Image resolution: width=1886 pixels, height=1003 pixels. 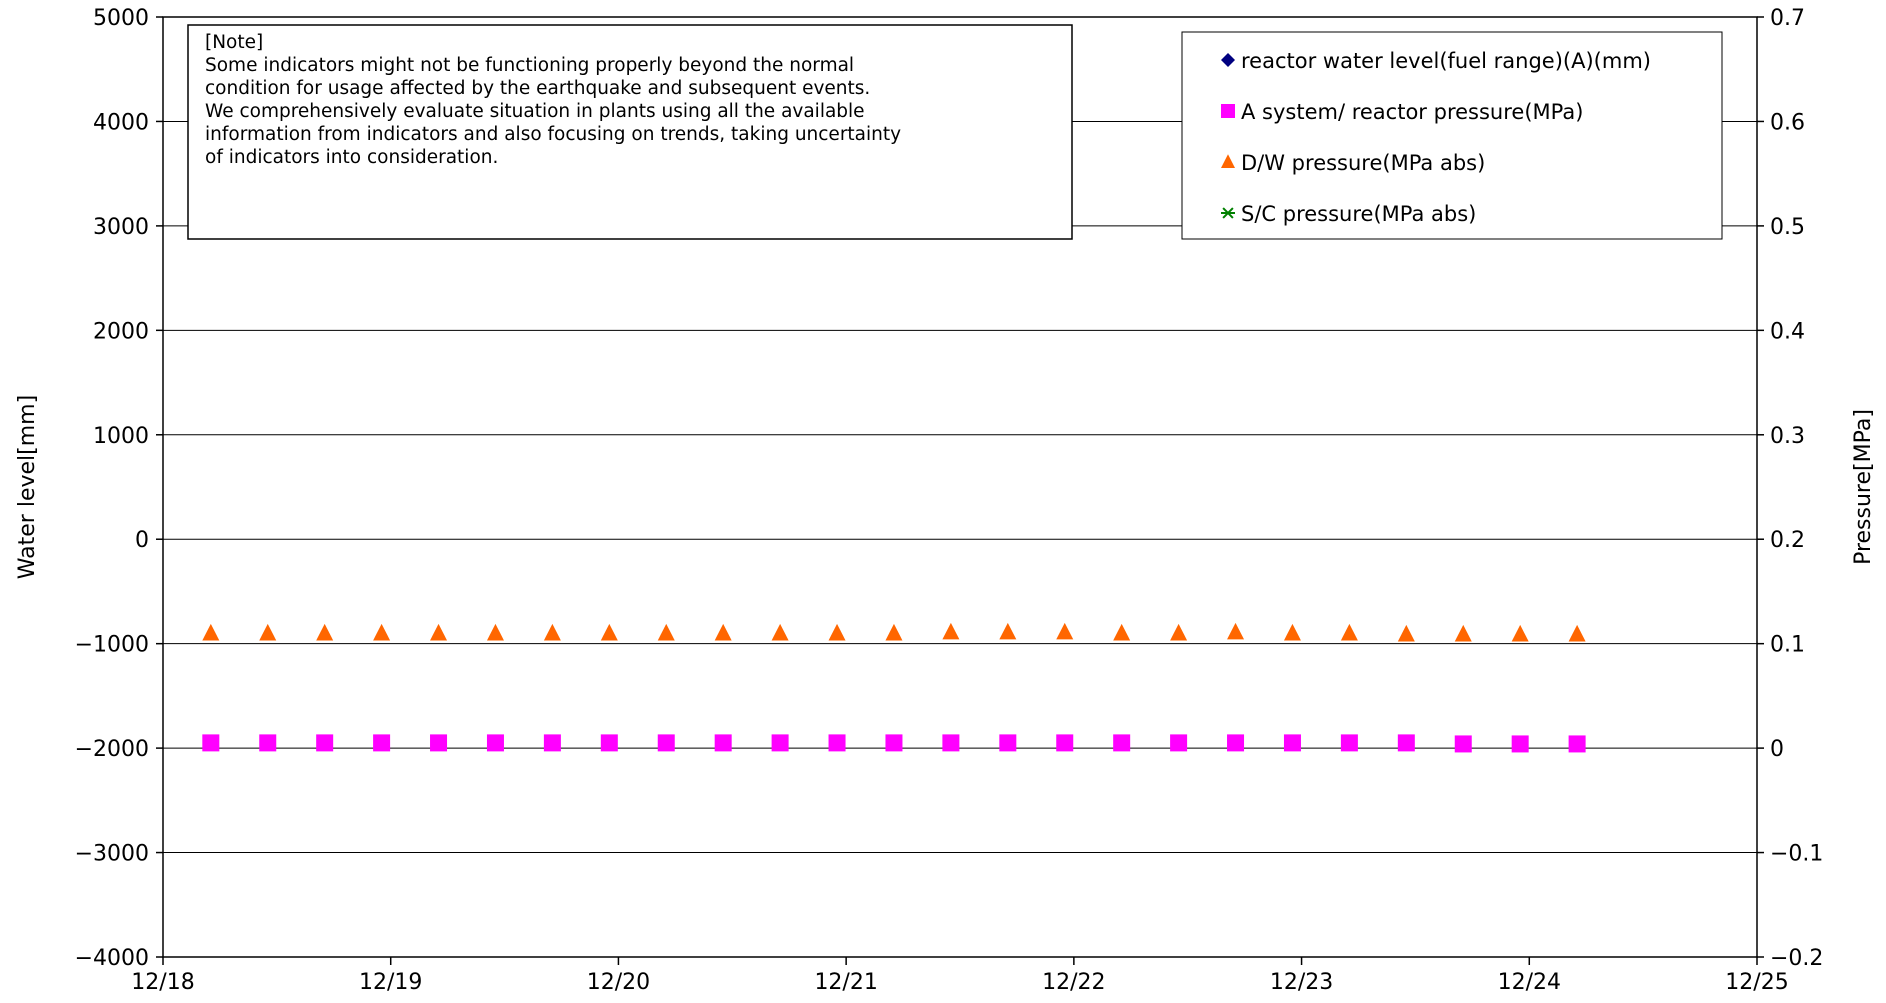 What do you see at coordinates (112, 749) in the screenshot?
I see `y-left-tick-label: −2000` at bounding box center [112, 749].